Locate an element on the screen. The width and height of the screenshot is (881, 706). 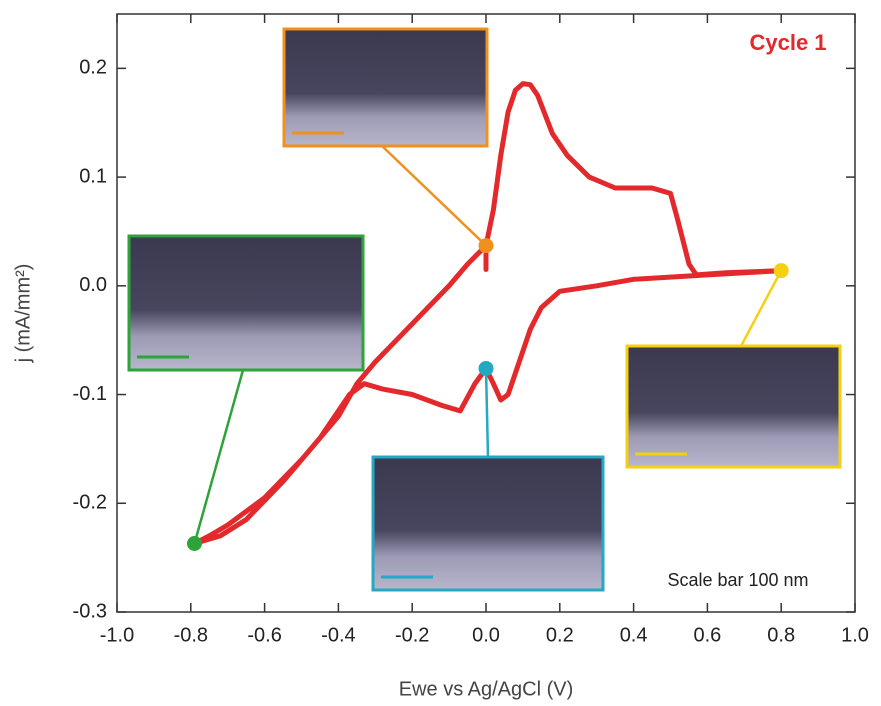
x-tick-label: 0.6 is located at coordinates (707, 635).